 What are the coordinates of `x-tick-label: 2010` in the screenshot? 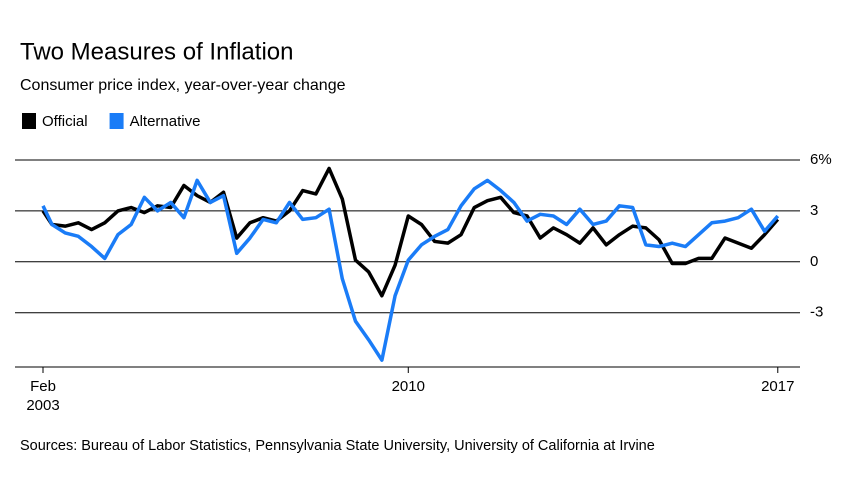 It's located at (408, 386).